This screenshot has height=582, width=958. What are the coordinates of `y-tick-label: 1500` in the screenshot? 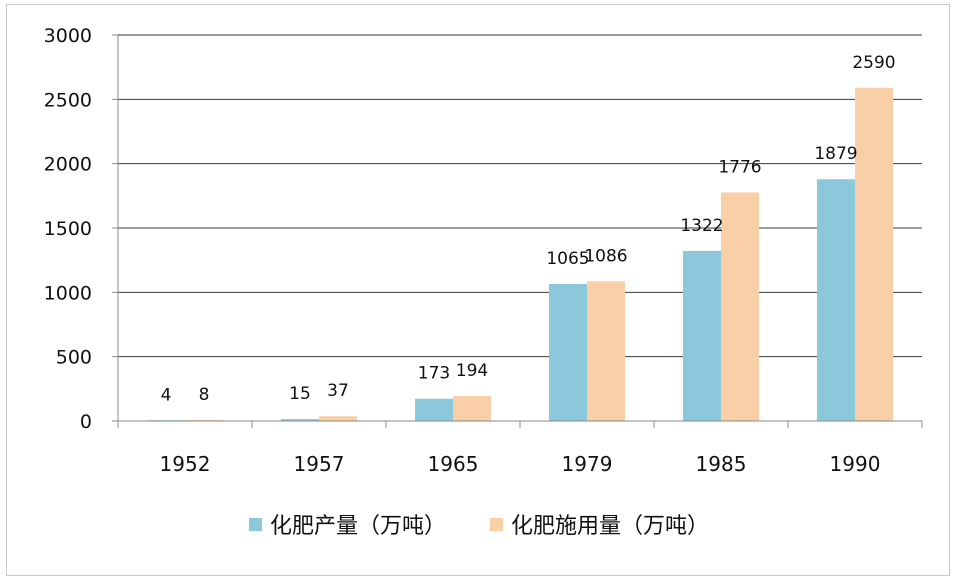 It's located at (68, 229).